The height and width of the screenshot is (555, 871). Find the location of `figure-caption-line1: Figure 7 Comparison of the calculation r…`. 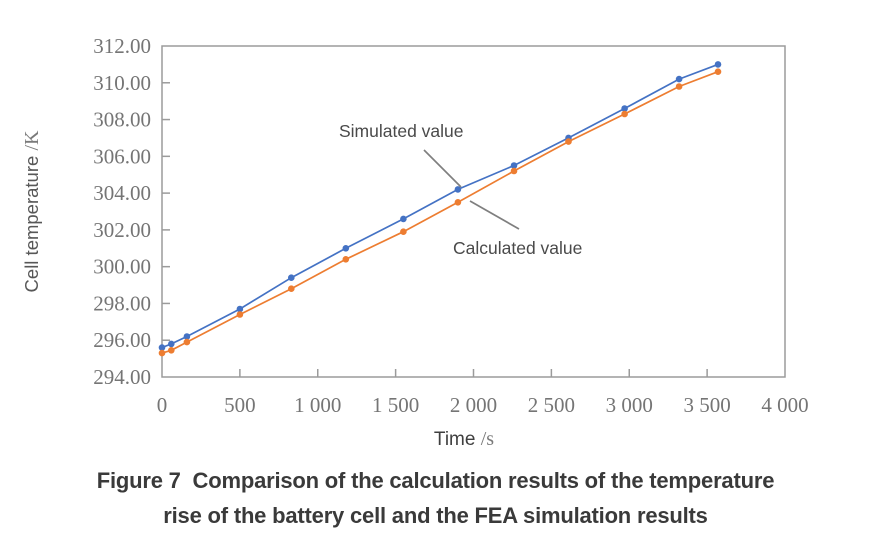

figure-caption-line1: Figure 7 Comparison of the calculation r… is located at coordinates (435, 480).